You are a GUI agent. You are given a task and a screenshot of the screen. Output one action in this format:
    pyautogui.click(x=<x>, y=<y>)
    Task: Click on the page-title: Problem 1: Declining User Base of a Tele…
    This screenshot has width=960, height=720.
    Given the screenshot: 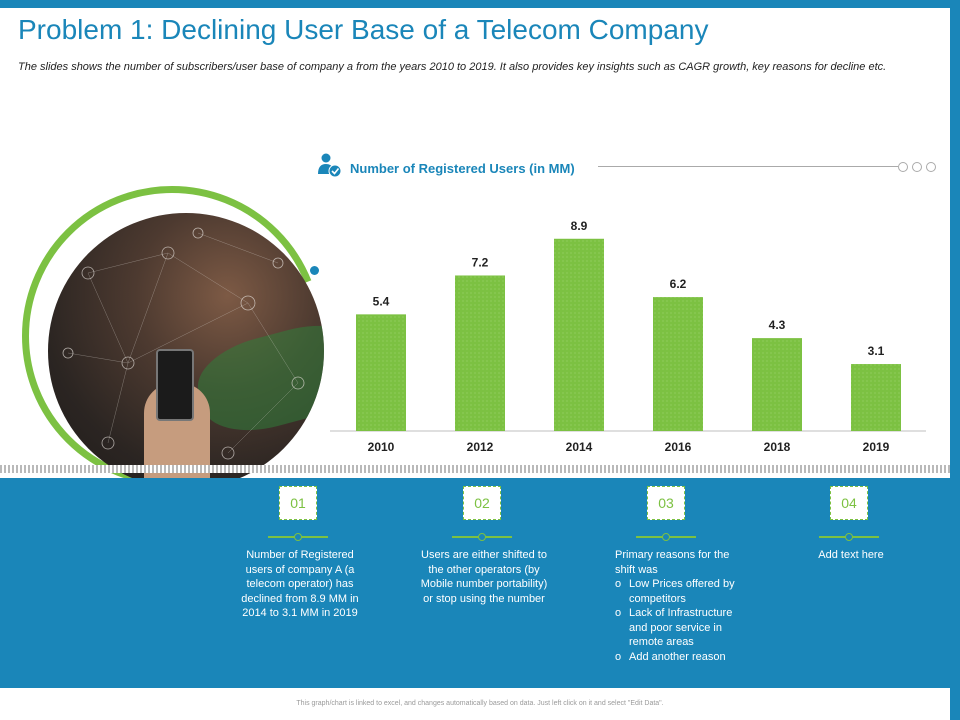 What is the action you would take?
    pyautogui.click(x=363, y=29)
    